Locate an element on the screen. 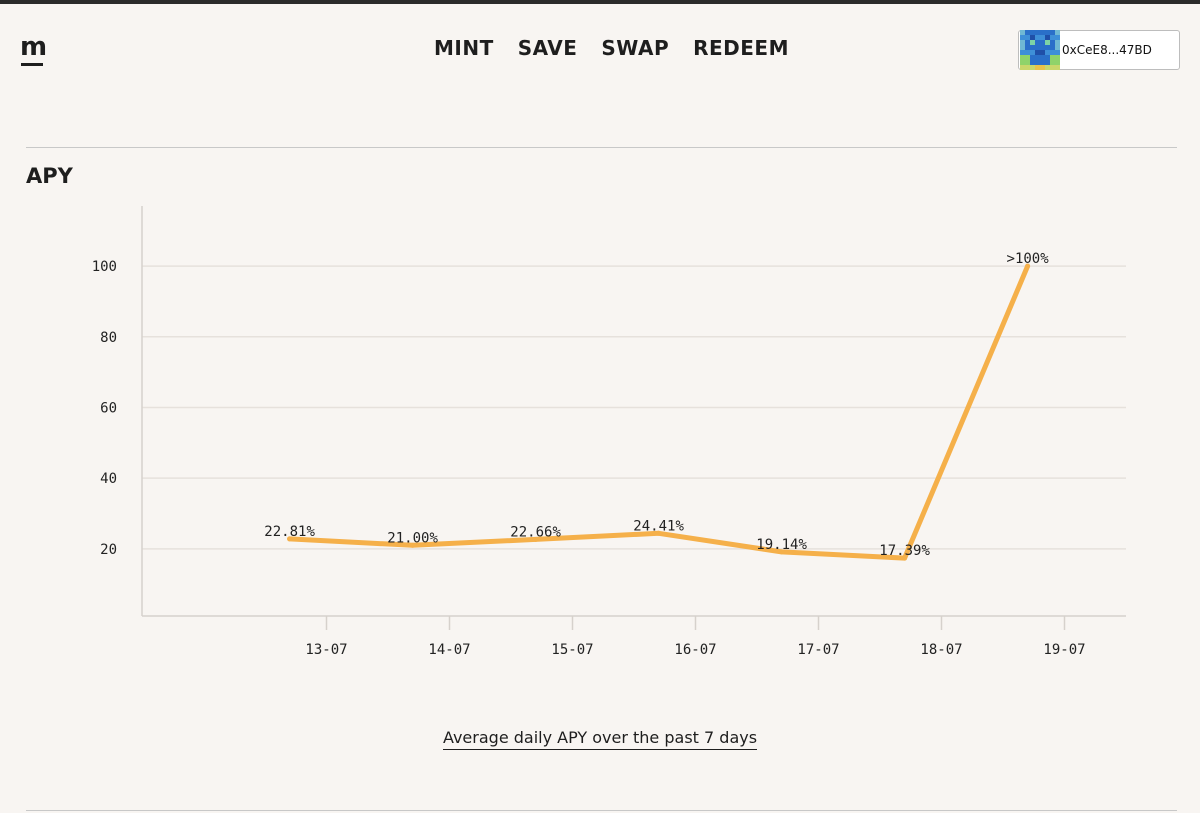 Image resolution: width=1200 pixels, height=813 pixels. data-label-2: 22.66% is located at coordinates (535, 532).